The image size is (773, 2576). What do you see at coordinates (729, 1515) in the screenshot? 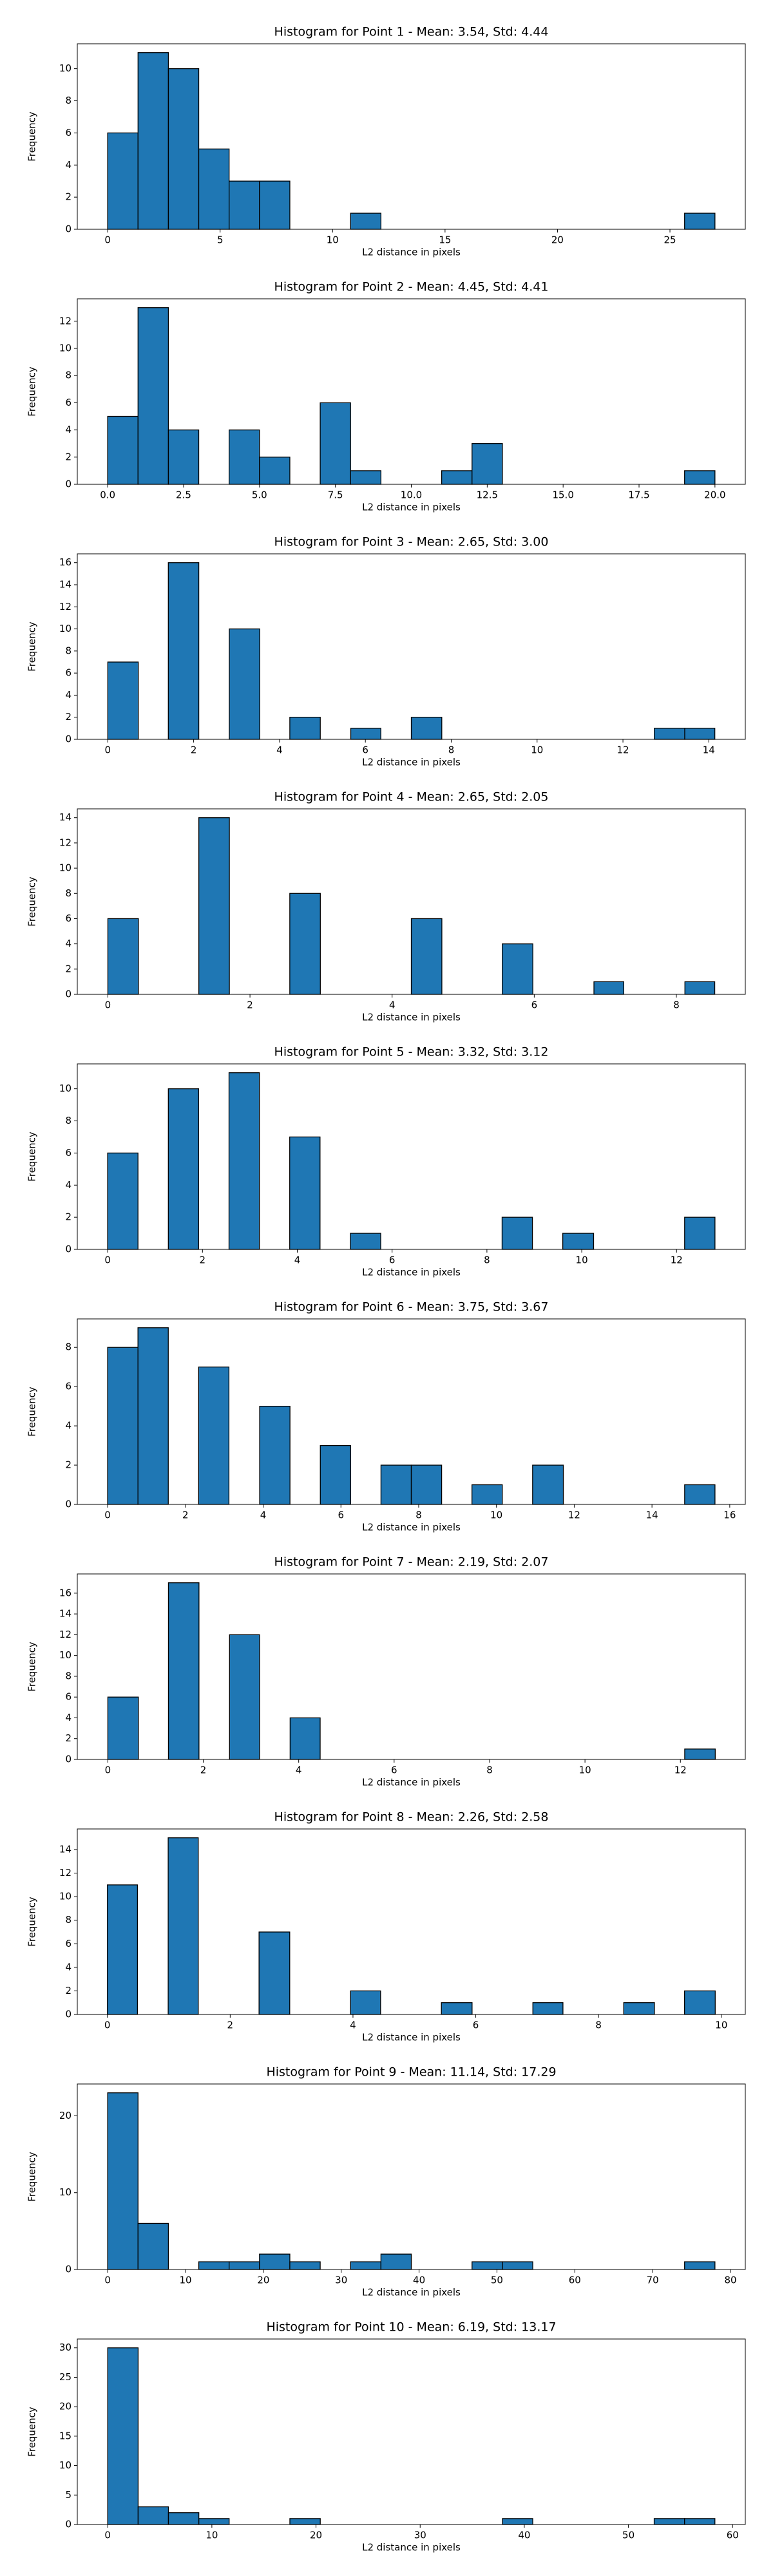
I see `x-tick-label: 16` at bounding box center [729, 1515].